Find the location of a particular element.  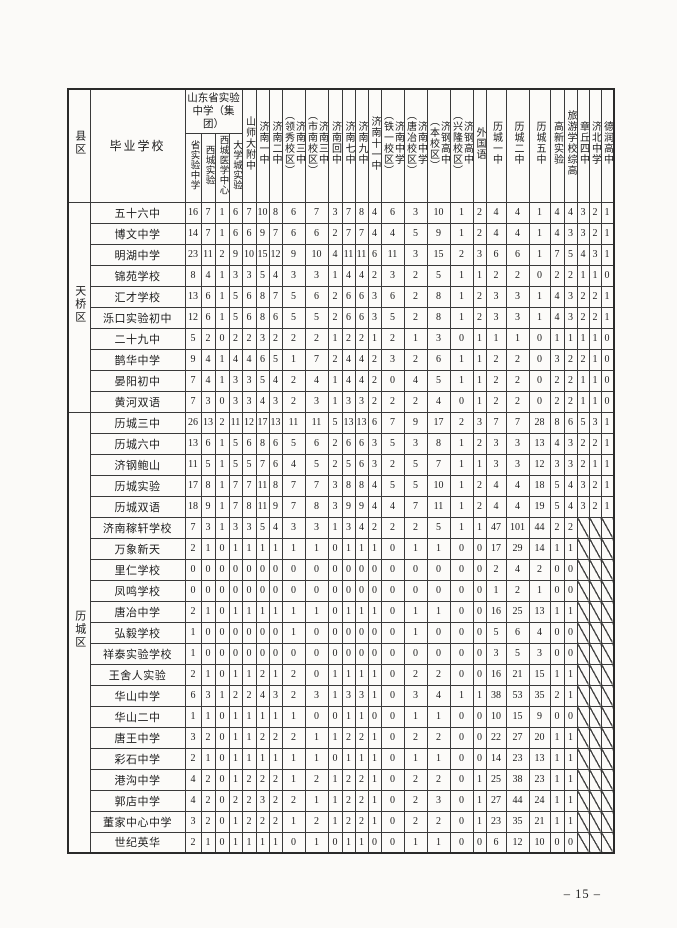

value-cell: 23 is located at coordinates (539, 779).